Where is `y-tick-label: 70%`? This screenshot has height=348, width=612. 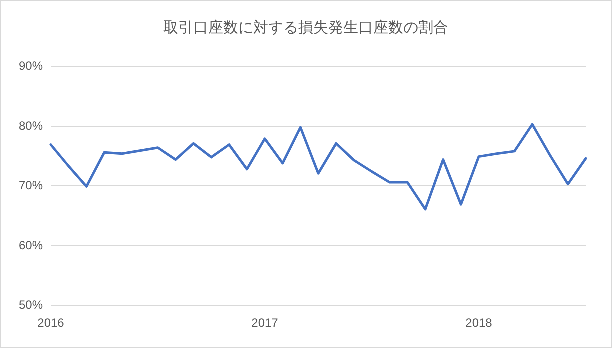
y-tick-label: 70% is located at coordinates (31, 185).